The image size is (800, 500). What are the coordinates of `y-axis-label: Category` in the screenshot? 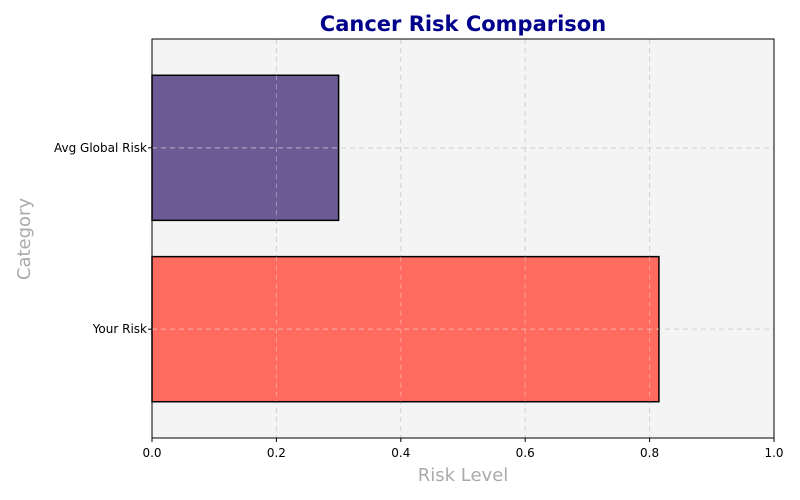 It's located at (24, 239).